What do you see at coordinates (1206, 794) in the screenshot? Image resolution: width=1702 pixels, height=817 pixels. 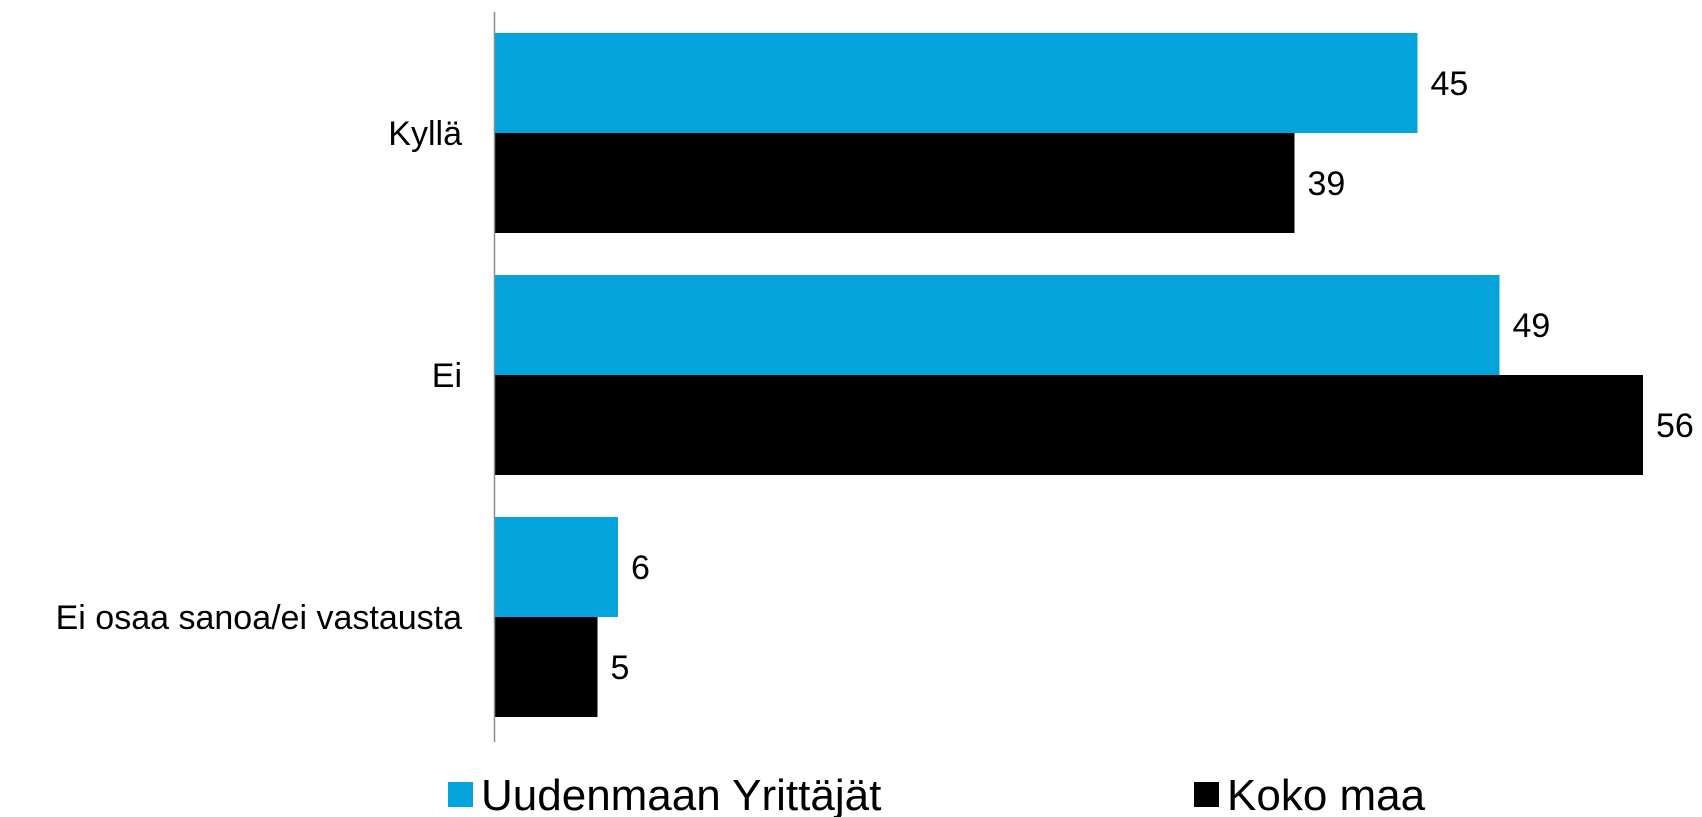 I see `legend-swatch-koko-maa` at bounding box center [1206, 794].